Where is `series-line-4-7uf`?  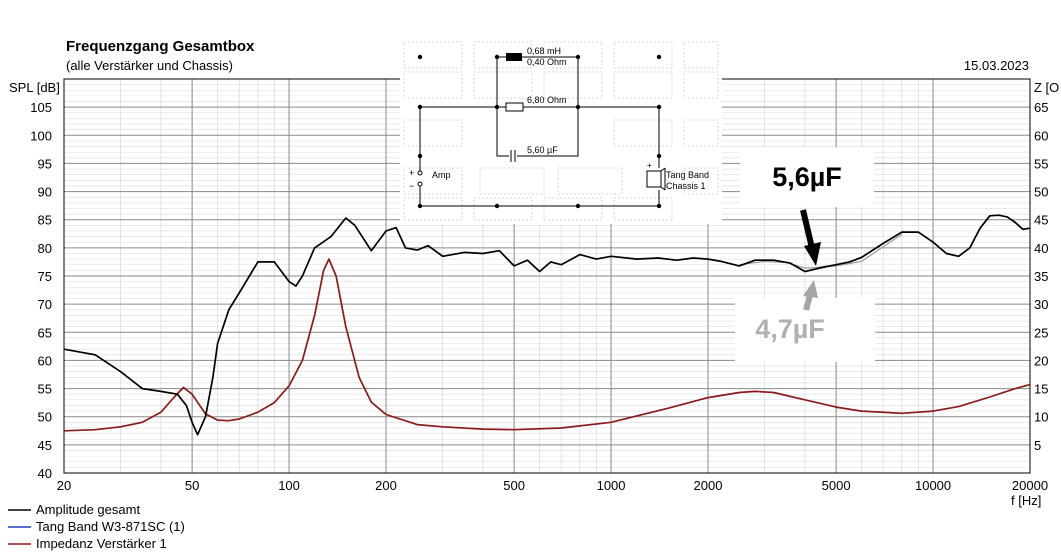
series-line-4-7uf is located at coordinates (821, 251).